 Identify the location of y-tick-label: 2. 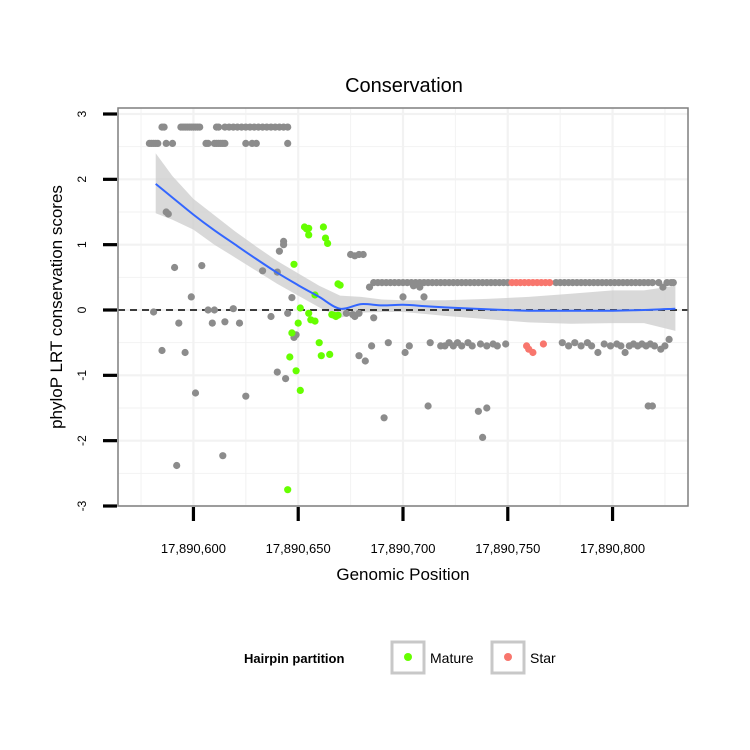
(82, 179).